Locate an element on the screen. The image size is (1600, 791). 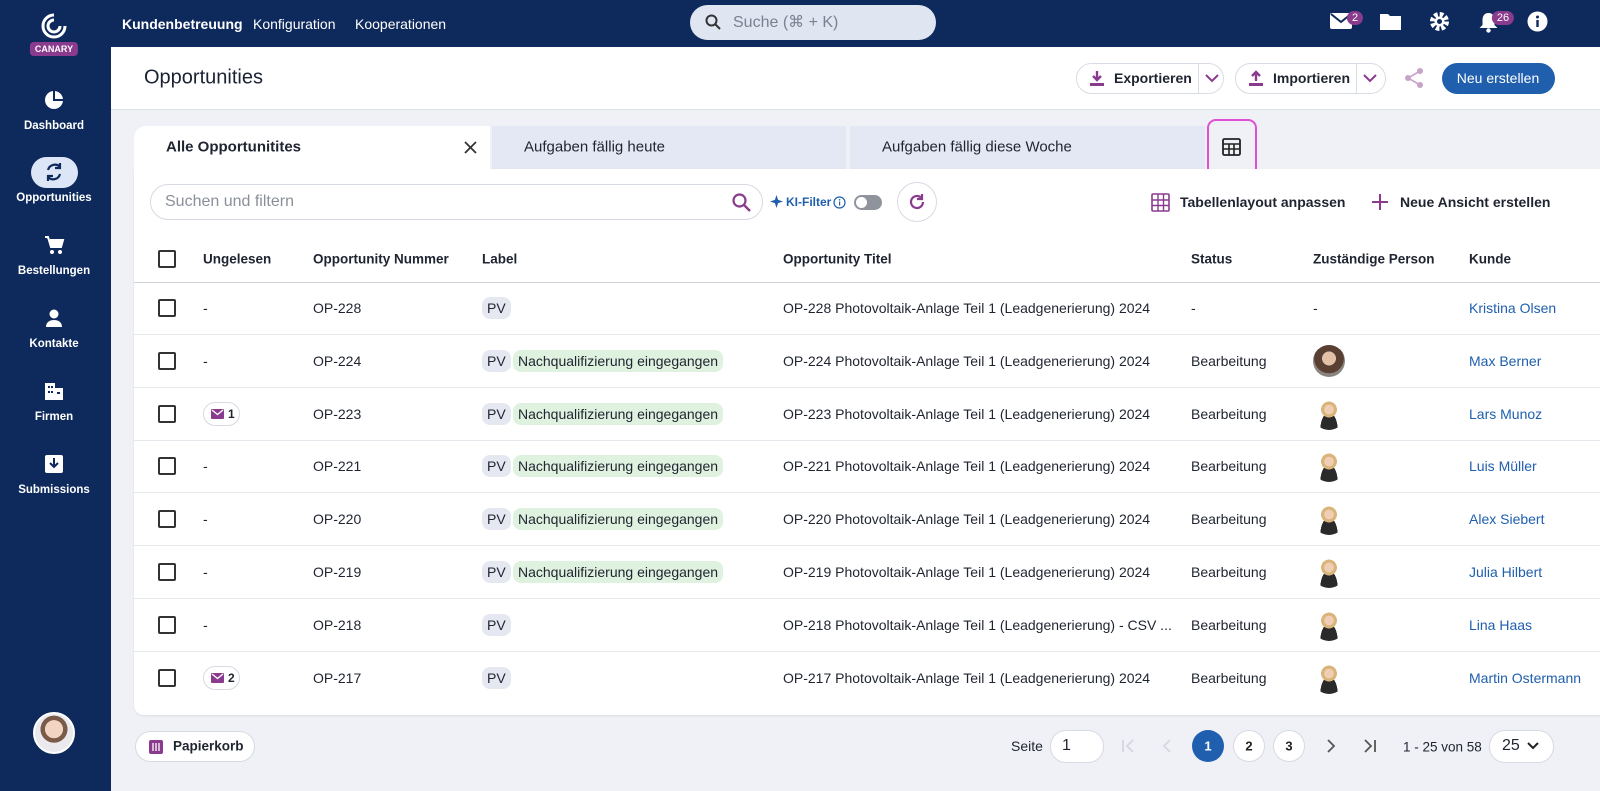
new-view-label: Neue Ansicht erstellen is located at coordinates (1475, 202).